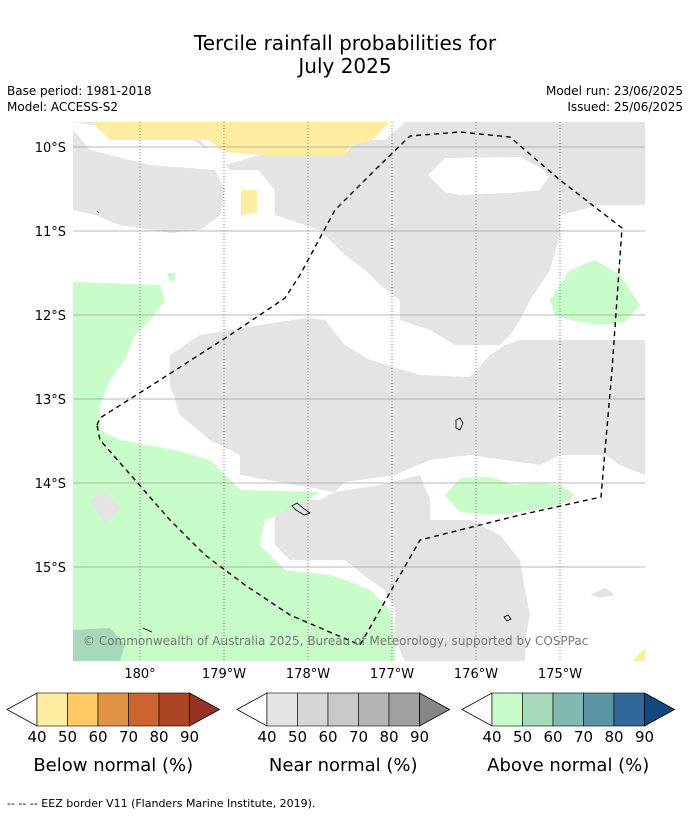  What do you see at coordinates (113, 734) in the screenshot?
I see `colorbar: 40 50 60 70 80 90 Below normal (%)` at bounding box center [113, 734].